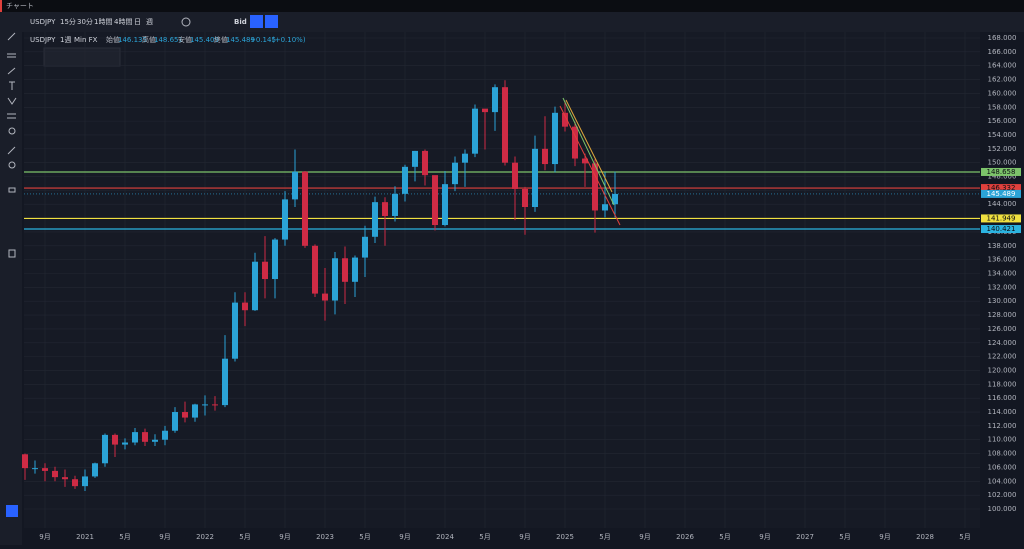  I want to click on y-tick-label: 108.000, so click(1002, 454).